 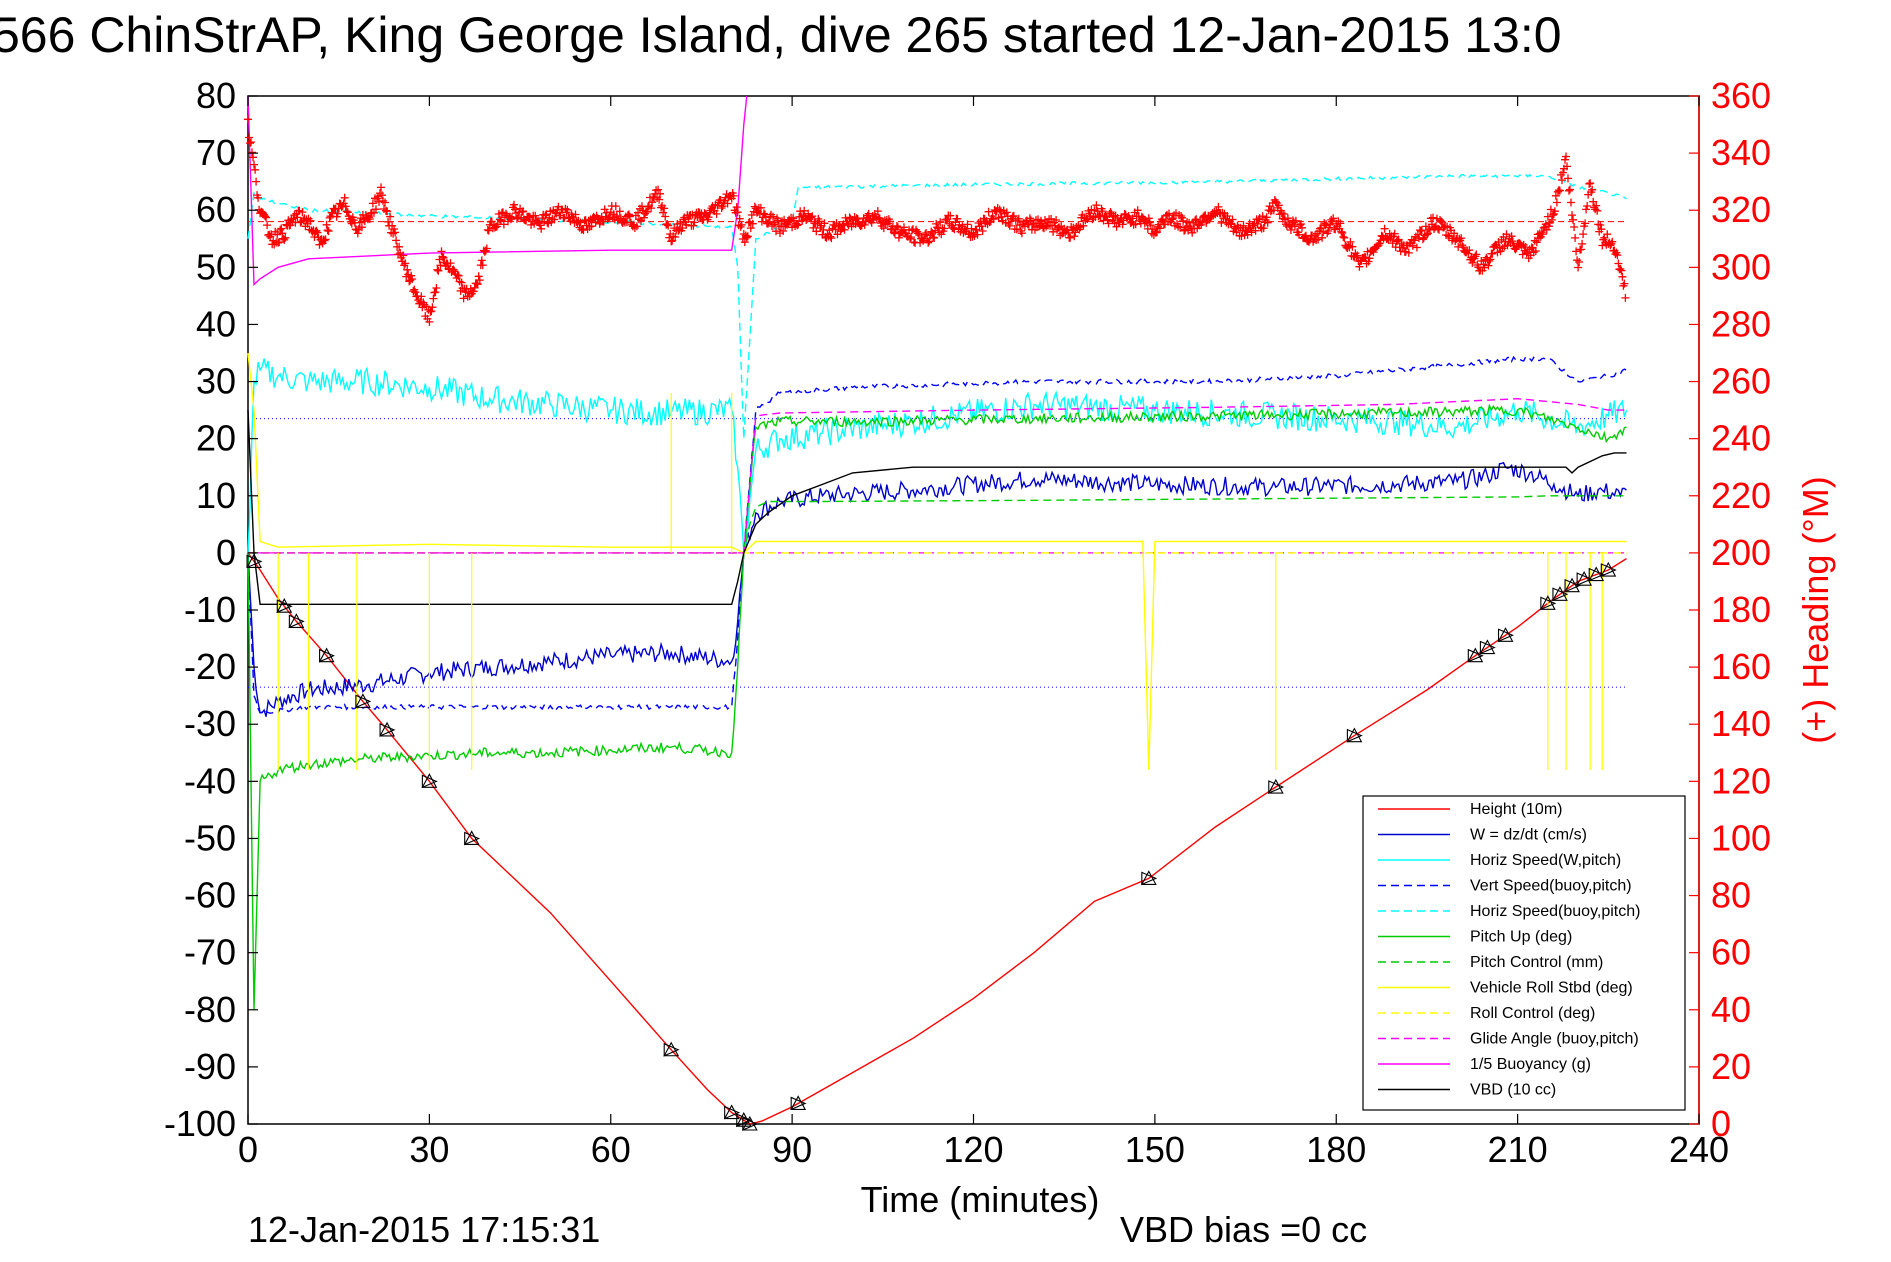 I want to click on legend-label: W = dz/dt (cm/s), so click(x=1528, y=835).